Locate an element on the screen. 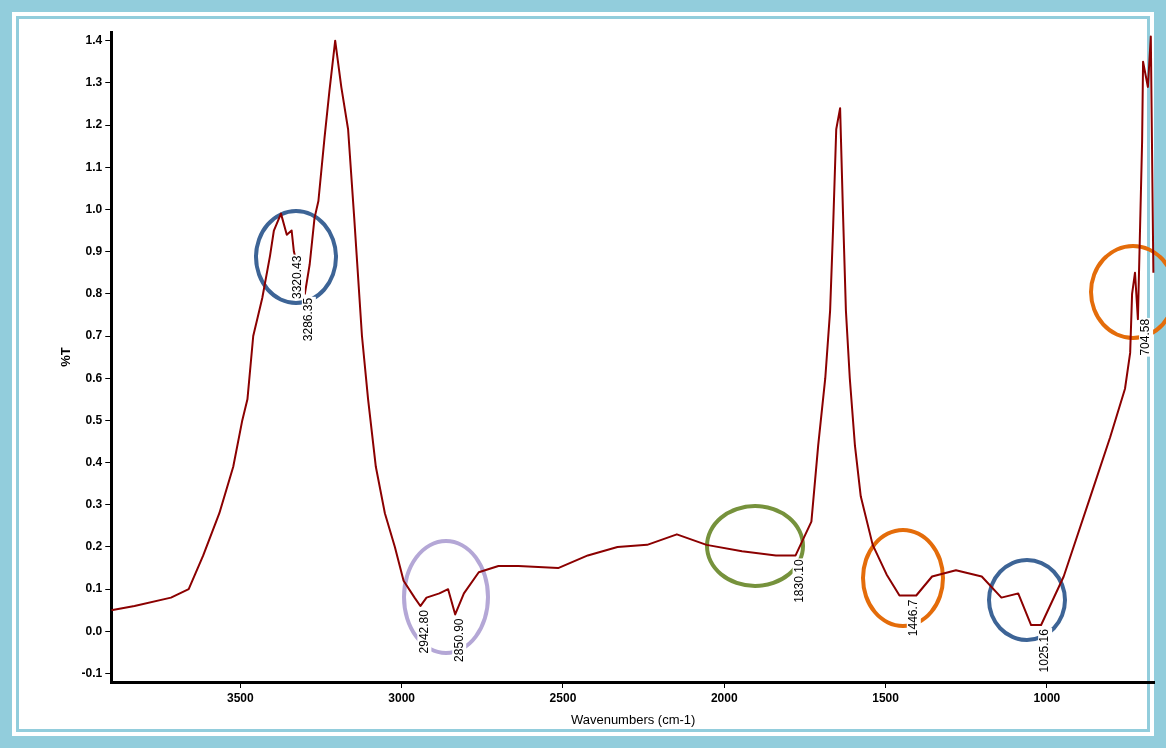 The height and width of the screenshot is (748, 1166). y-tick-label: 0.2 is located at coordinates (94, 546).